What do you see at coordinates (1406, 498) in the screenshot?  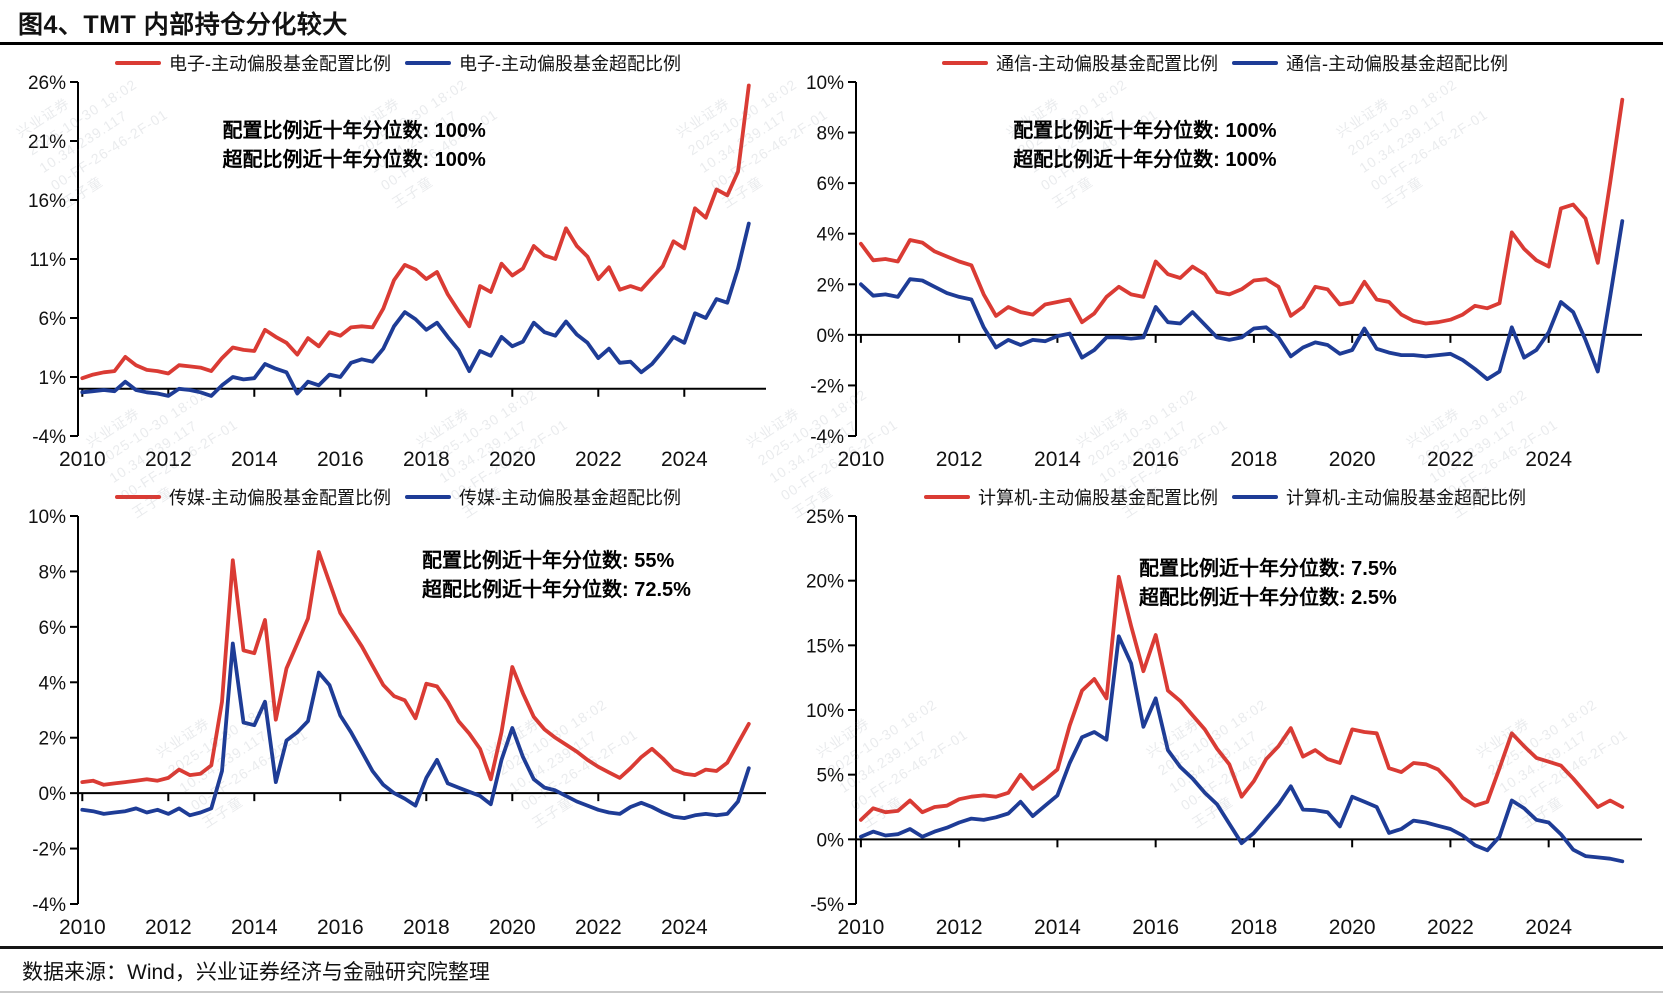 I see `legend-label: 计算机-主动偏股基金超配比例` at bounding box center [1406, 498].